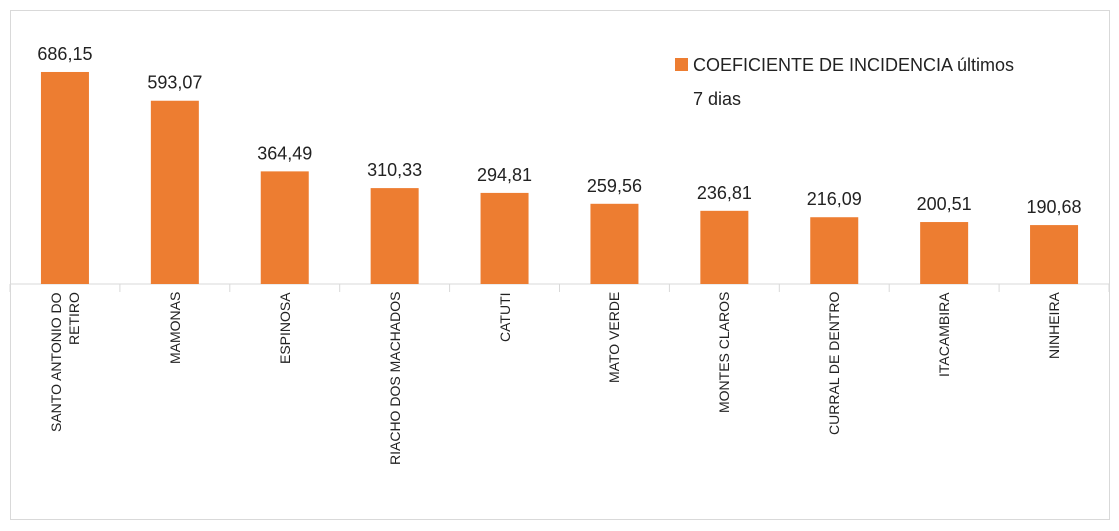 The height and width of the screenshot is (531, 1119). What do you see at coordinates (614, 186) in the screenshot?
I see `data-label: 259,56` at bounding box center [614, 186].